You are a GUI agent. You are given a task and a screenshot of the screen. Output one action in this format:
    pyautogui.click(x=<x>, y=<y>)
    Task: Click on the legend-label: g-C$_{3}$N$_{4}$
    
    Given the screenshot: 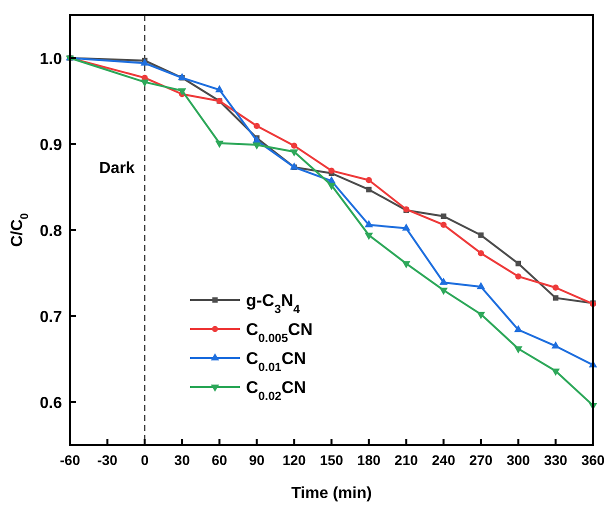 What is the action you would take?
    pyautogui.click(x=273, y=303)
    